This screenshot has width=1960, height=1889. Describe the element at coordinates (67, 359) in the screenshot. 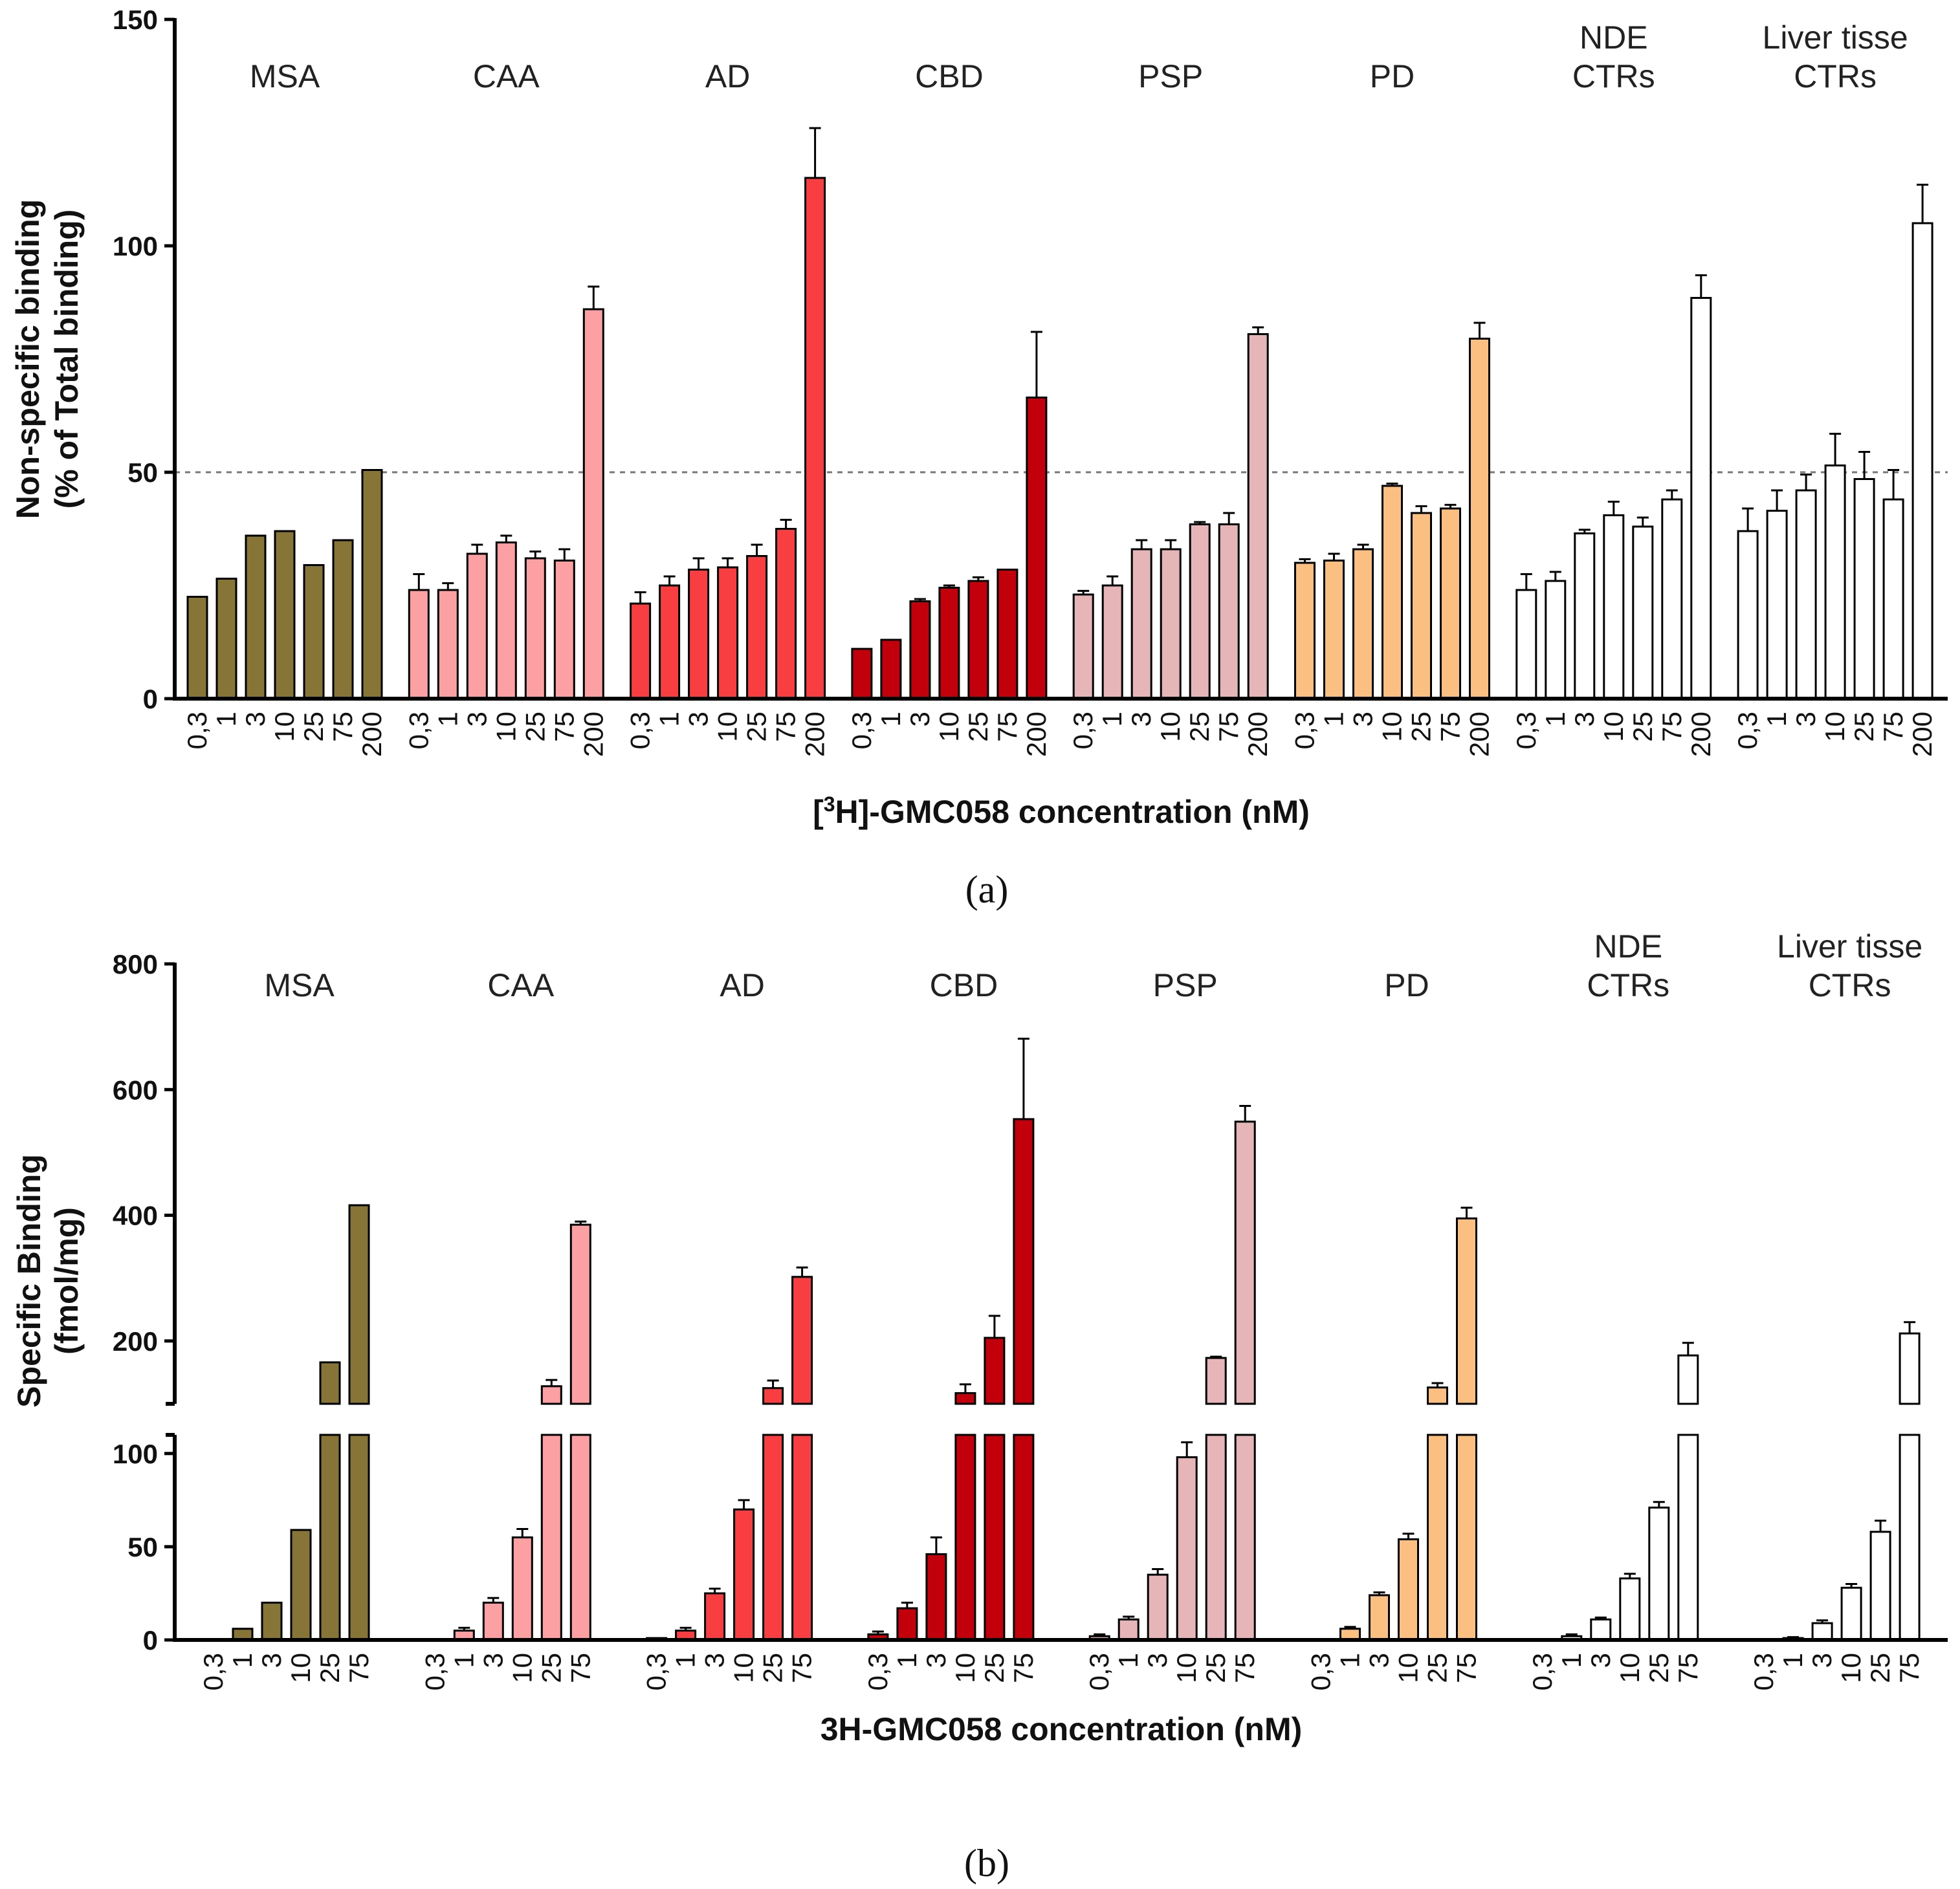

I see `panel-a-ylabel-line2: (% of Total binding)` at that location.